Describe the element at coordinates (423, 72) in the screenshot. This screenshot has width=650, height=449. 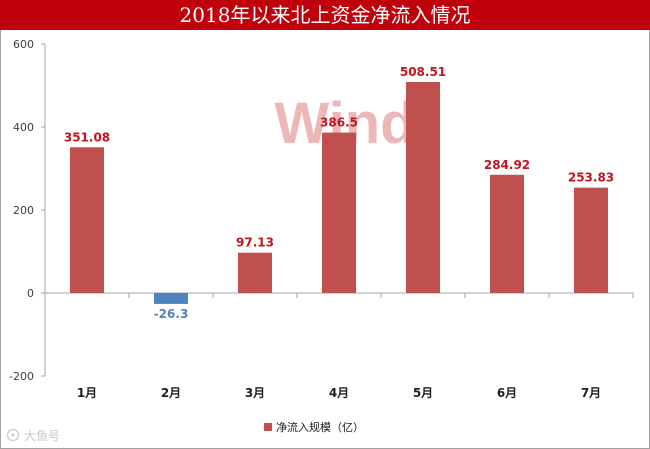
I see `data-label: 508.51` at that location.